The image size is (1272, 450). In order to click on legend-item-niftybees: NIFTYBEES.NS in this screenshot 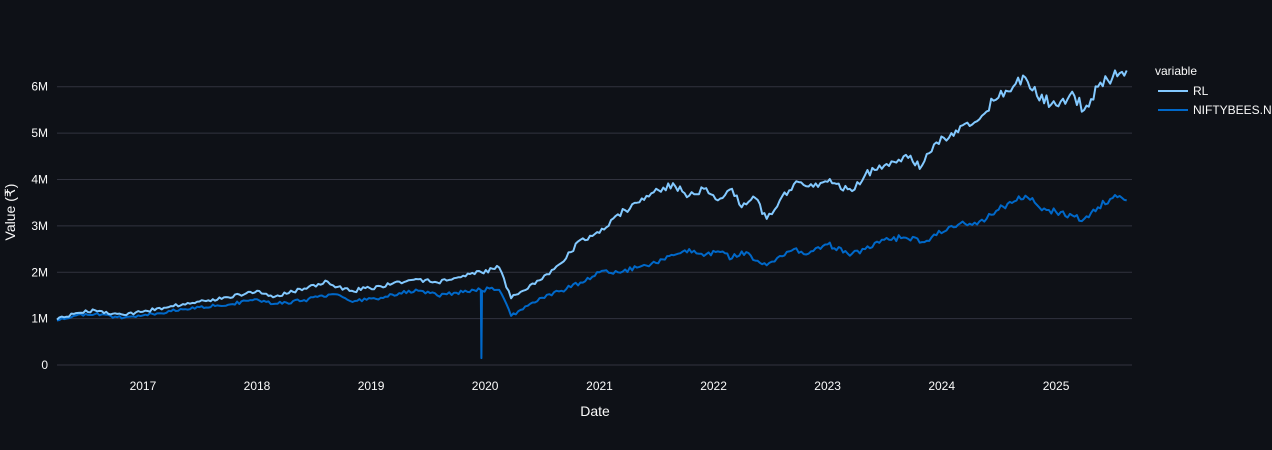, I will do `click(1215, 110)`.